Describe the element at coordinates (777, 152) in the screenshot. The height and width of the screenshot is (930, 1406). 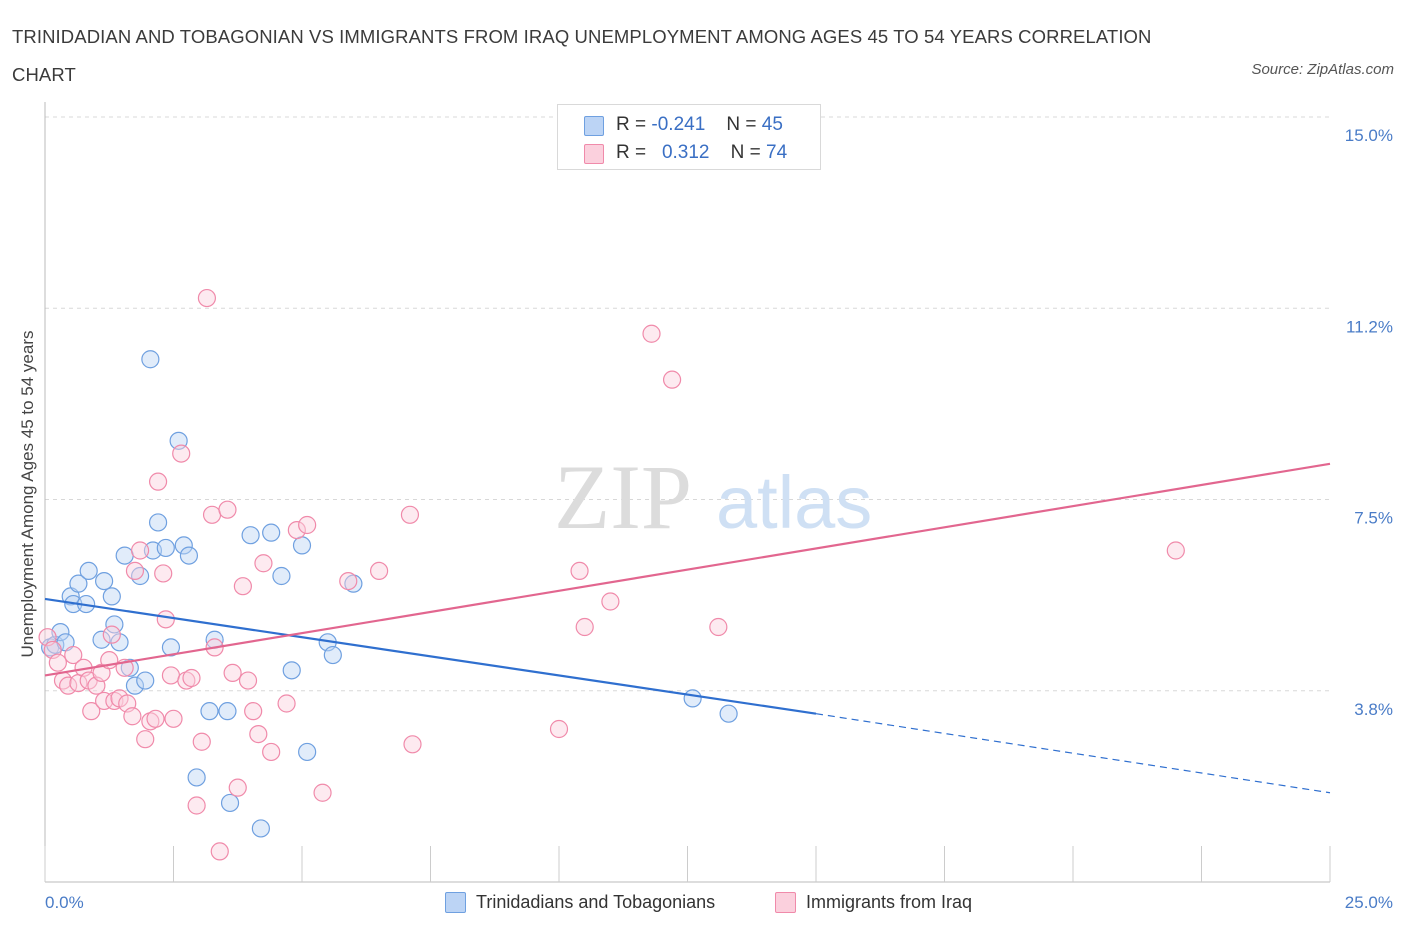
I see `n-value-iraq: 74` at that location.